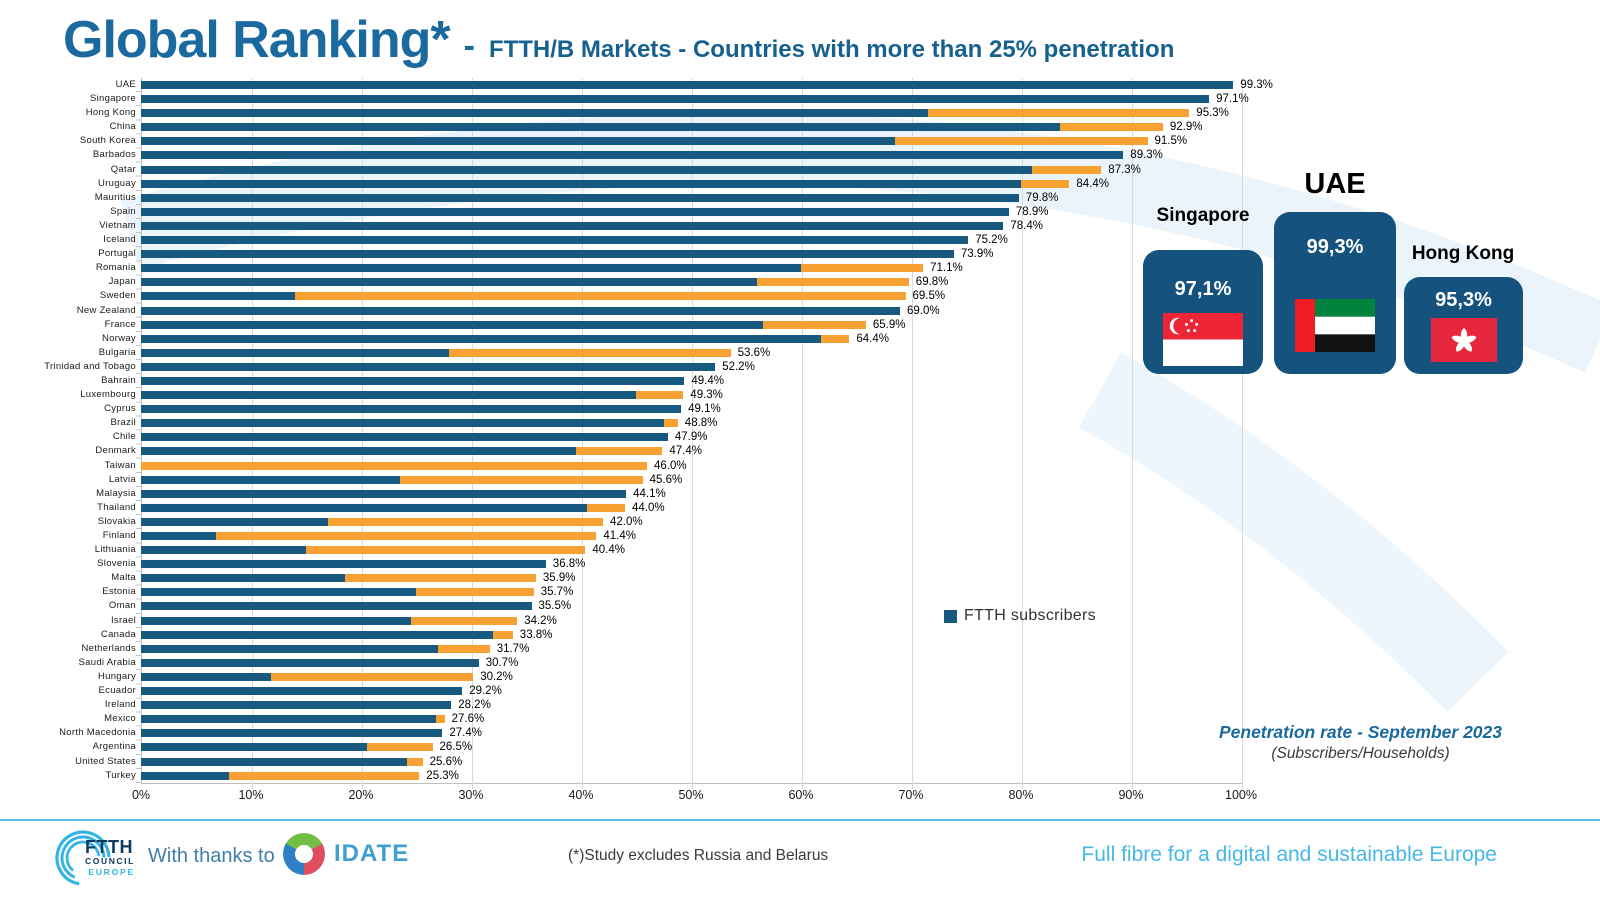  I want to click on thanks-text: With thanks to, so click(211, 856).